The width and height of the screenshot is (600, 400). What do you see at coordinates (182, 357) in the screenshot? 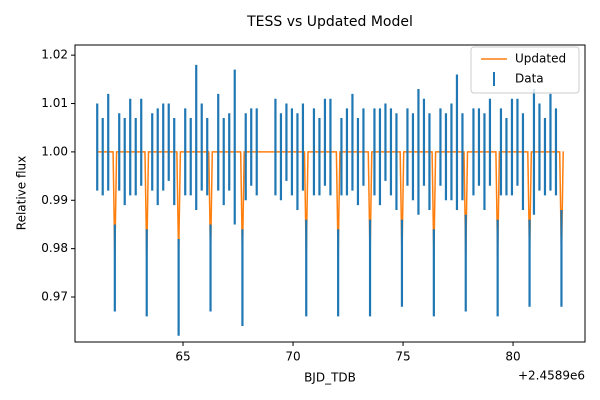
I see `x-tick-label: 65` at bounding box center [182, 357].